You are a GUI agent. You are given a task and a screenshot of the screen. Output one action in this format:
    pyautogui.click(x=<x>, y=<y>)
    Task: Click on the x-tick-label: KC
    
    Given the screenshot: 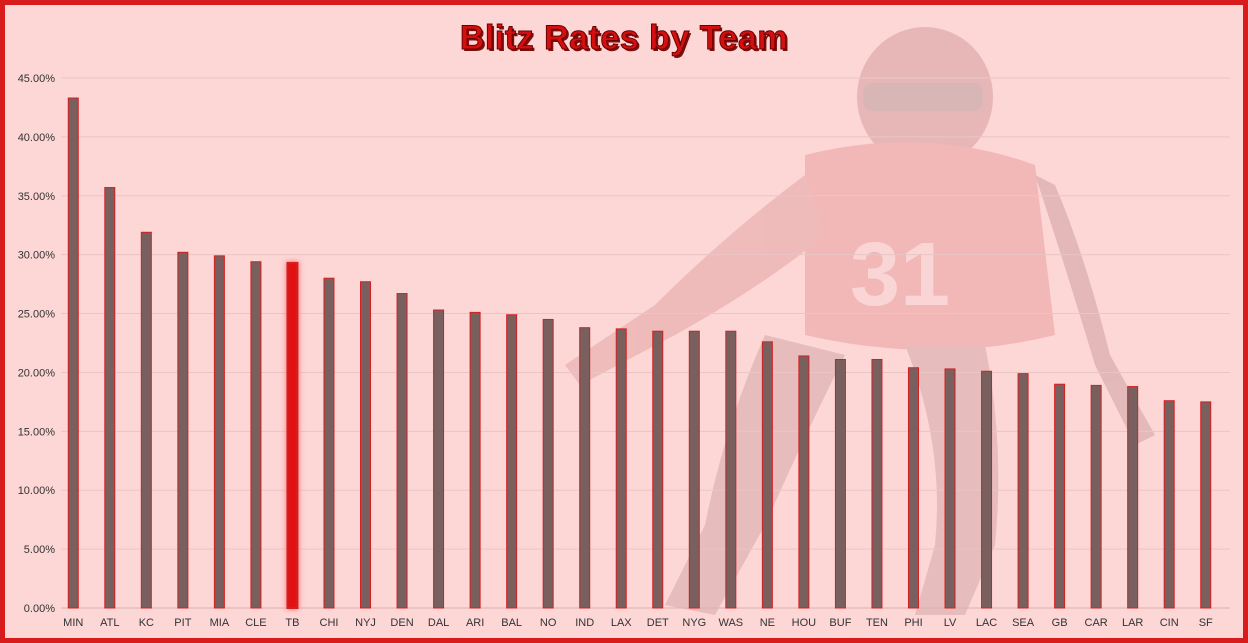 What is the action you would take?
    pyautogui.click(x=146, y=623)
    